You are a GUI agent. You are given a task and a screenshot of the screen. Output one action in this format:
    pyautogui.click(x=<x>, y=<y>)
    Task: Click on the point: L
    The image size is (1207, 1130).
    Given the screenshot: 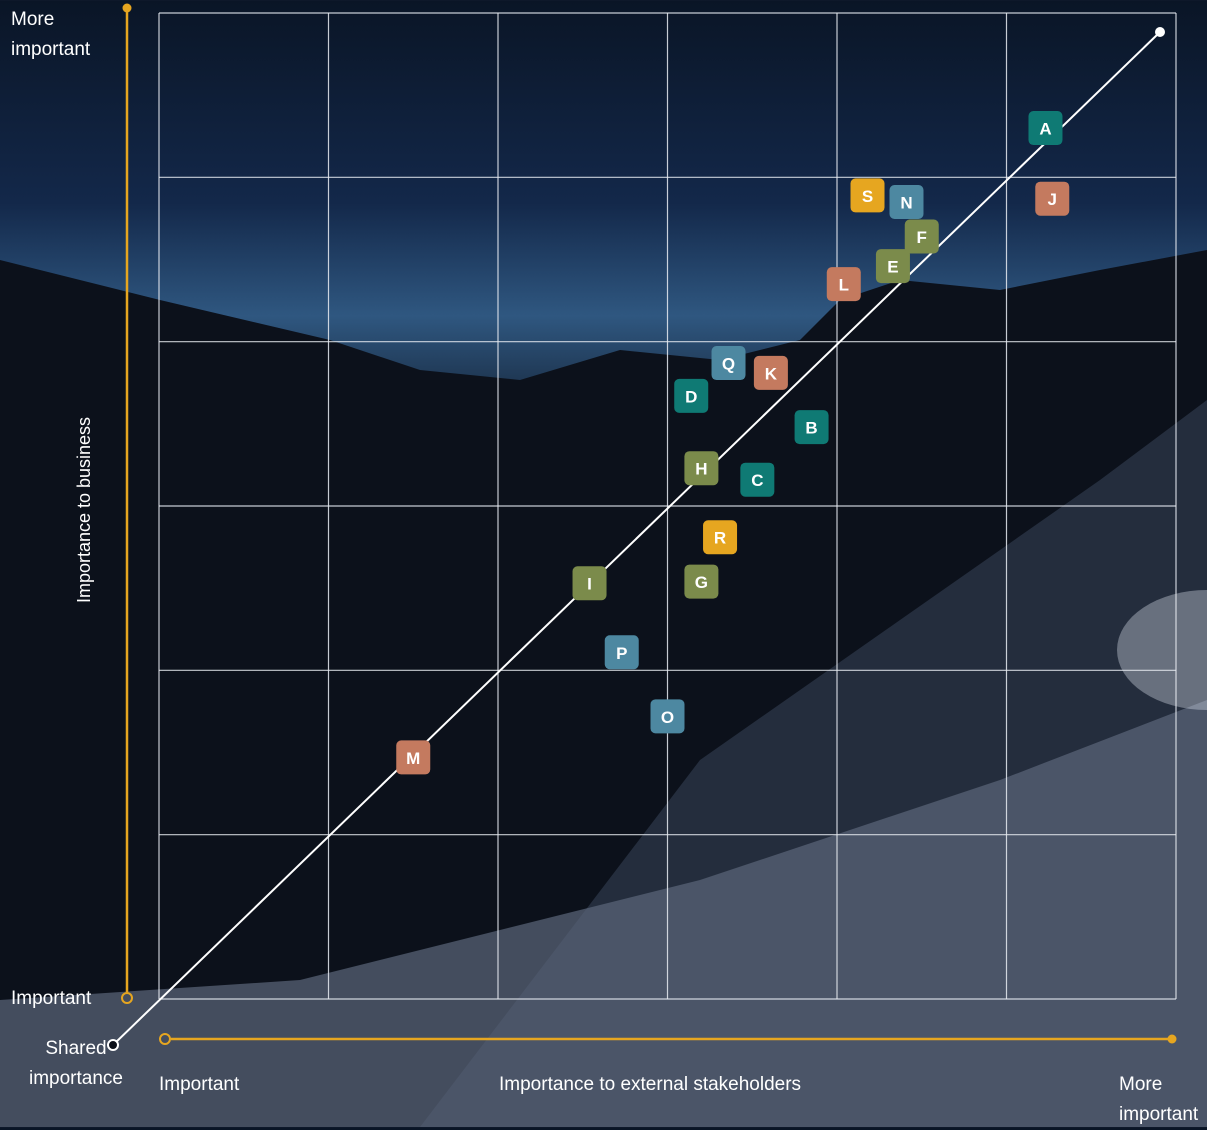 What is the action you would take?
    pyautogui.click(x=843, y=284)
    